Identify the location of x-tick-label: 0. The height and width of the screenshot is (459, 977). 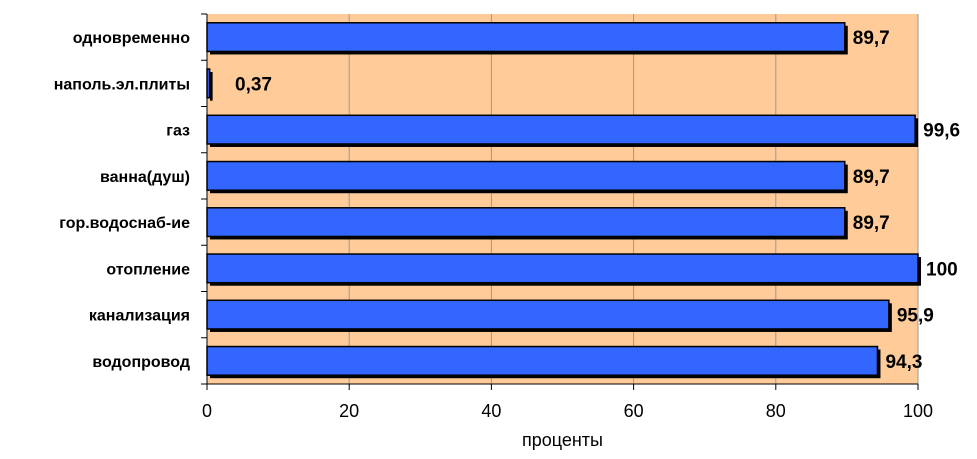
(207, 411).